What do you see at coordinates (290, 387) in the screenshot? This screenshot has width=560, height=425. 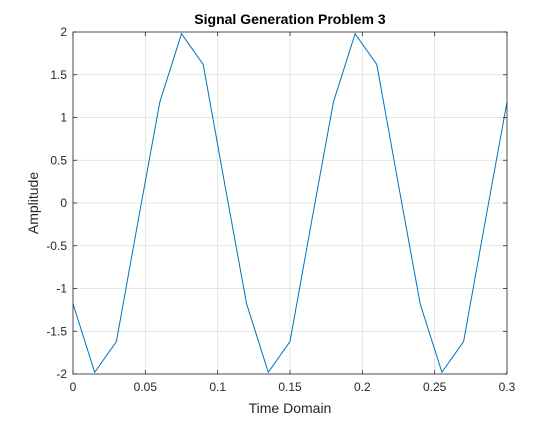 I see `x-tick-label: 0.15` at bounding box center [290, 387].